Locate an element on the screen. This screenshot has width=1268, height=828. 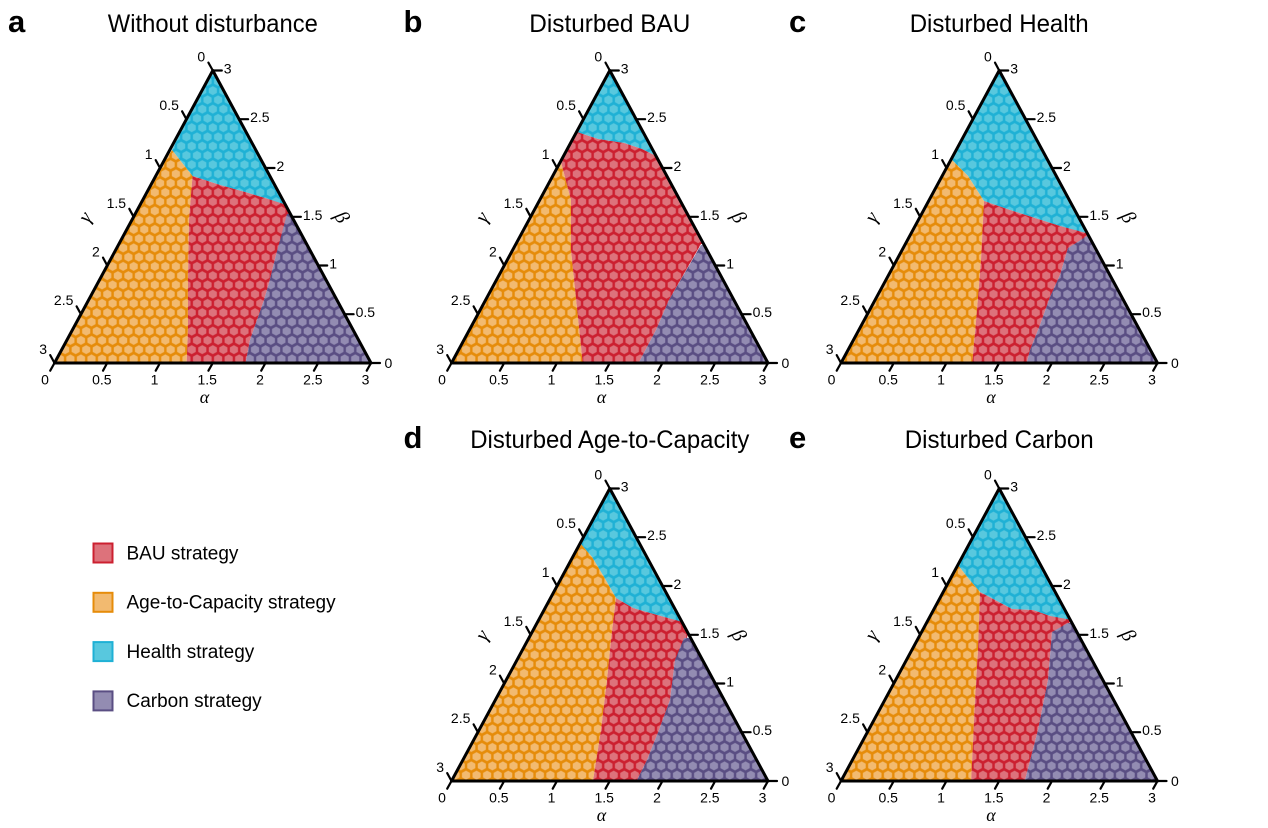
svg-text: d is located at coordinates (413, 437).